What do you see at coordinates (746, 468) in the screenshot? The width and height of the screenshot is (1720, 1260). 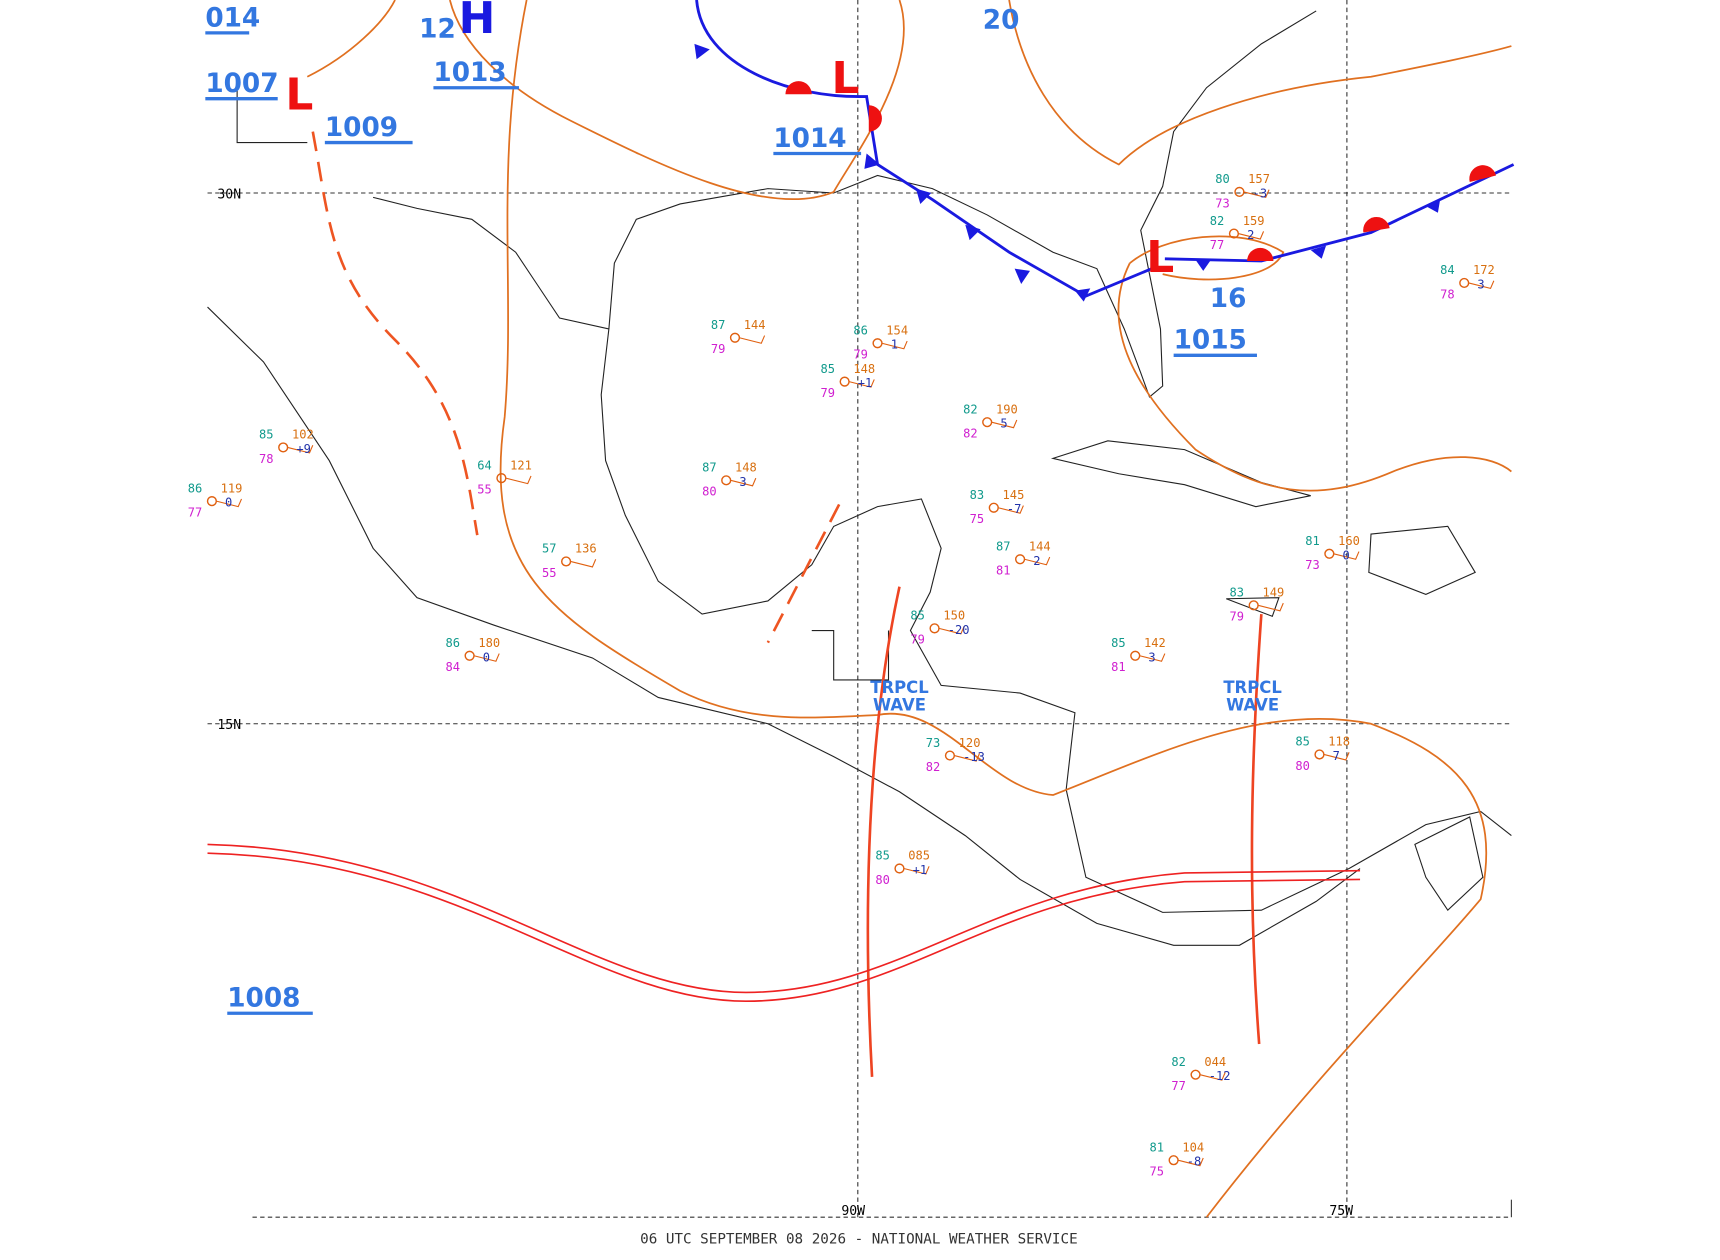 I see `station-pressure: 148` at bounding box center [746, 468].